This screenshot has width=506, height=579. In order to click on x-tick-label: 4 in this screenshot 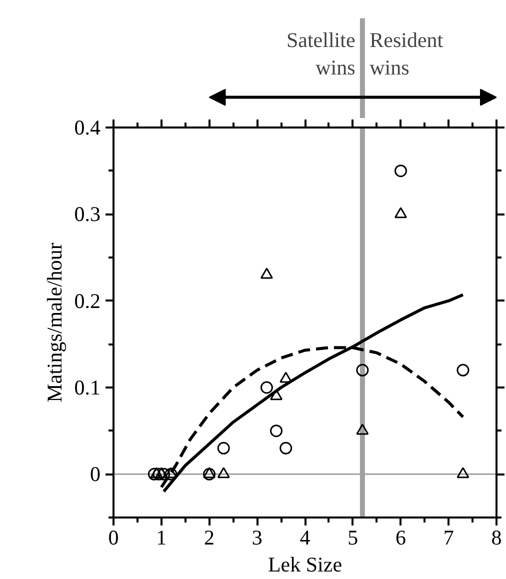, I will do `click(305, 538)`.